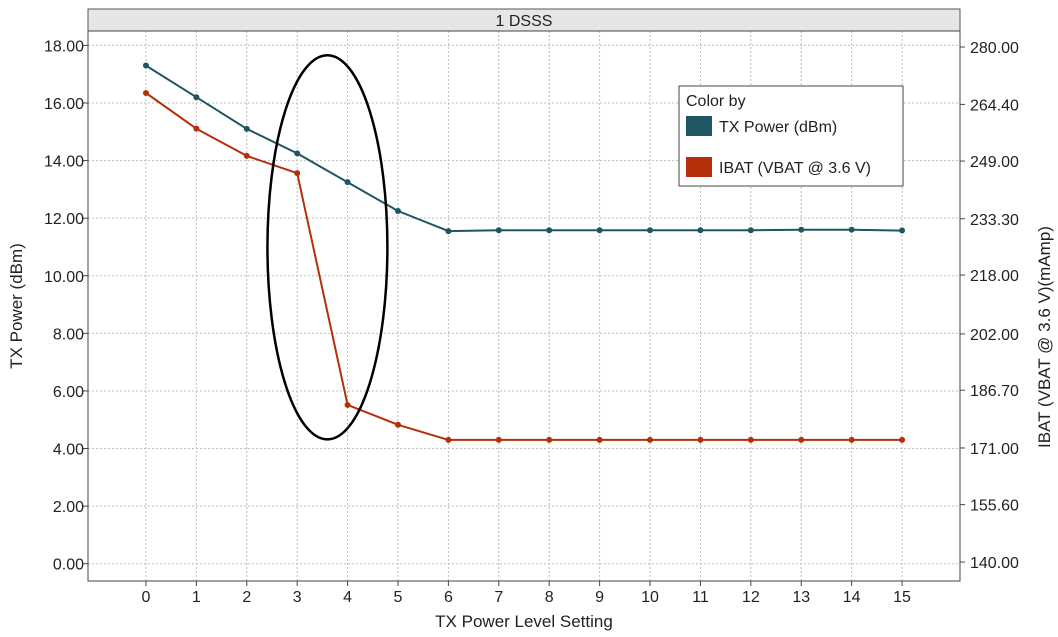 The image size is (1058, 637). Describe the element at coordinates (347, 597) in the screenshot. I see `x-tick-label: 4` at that location.